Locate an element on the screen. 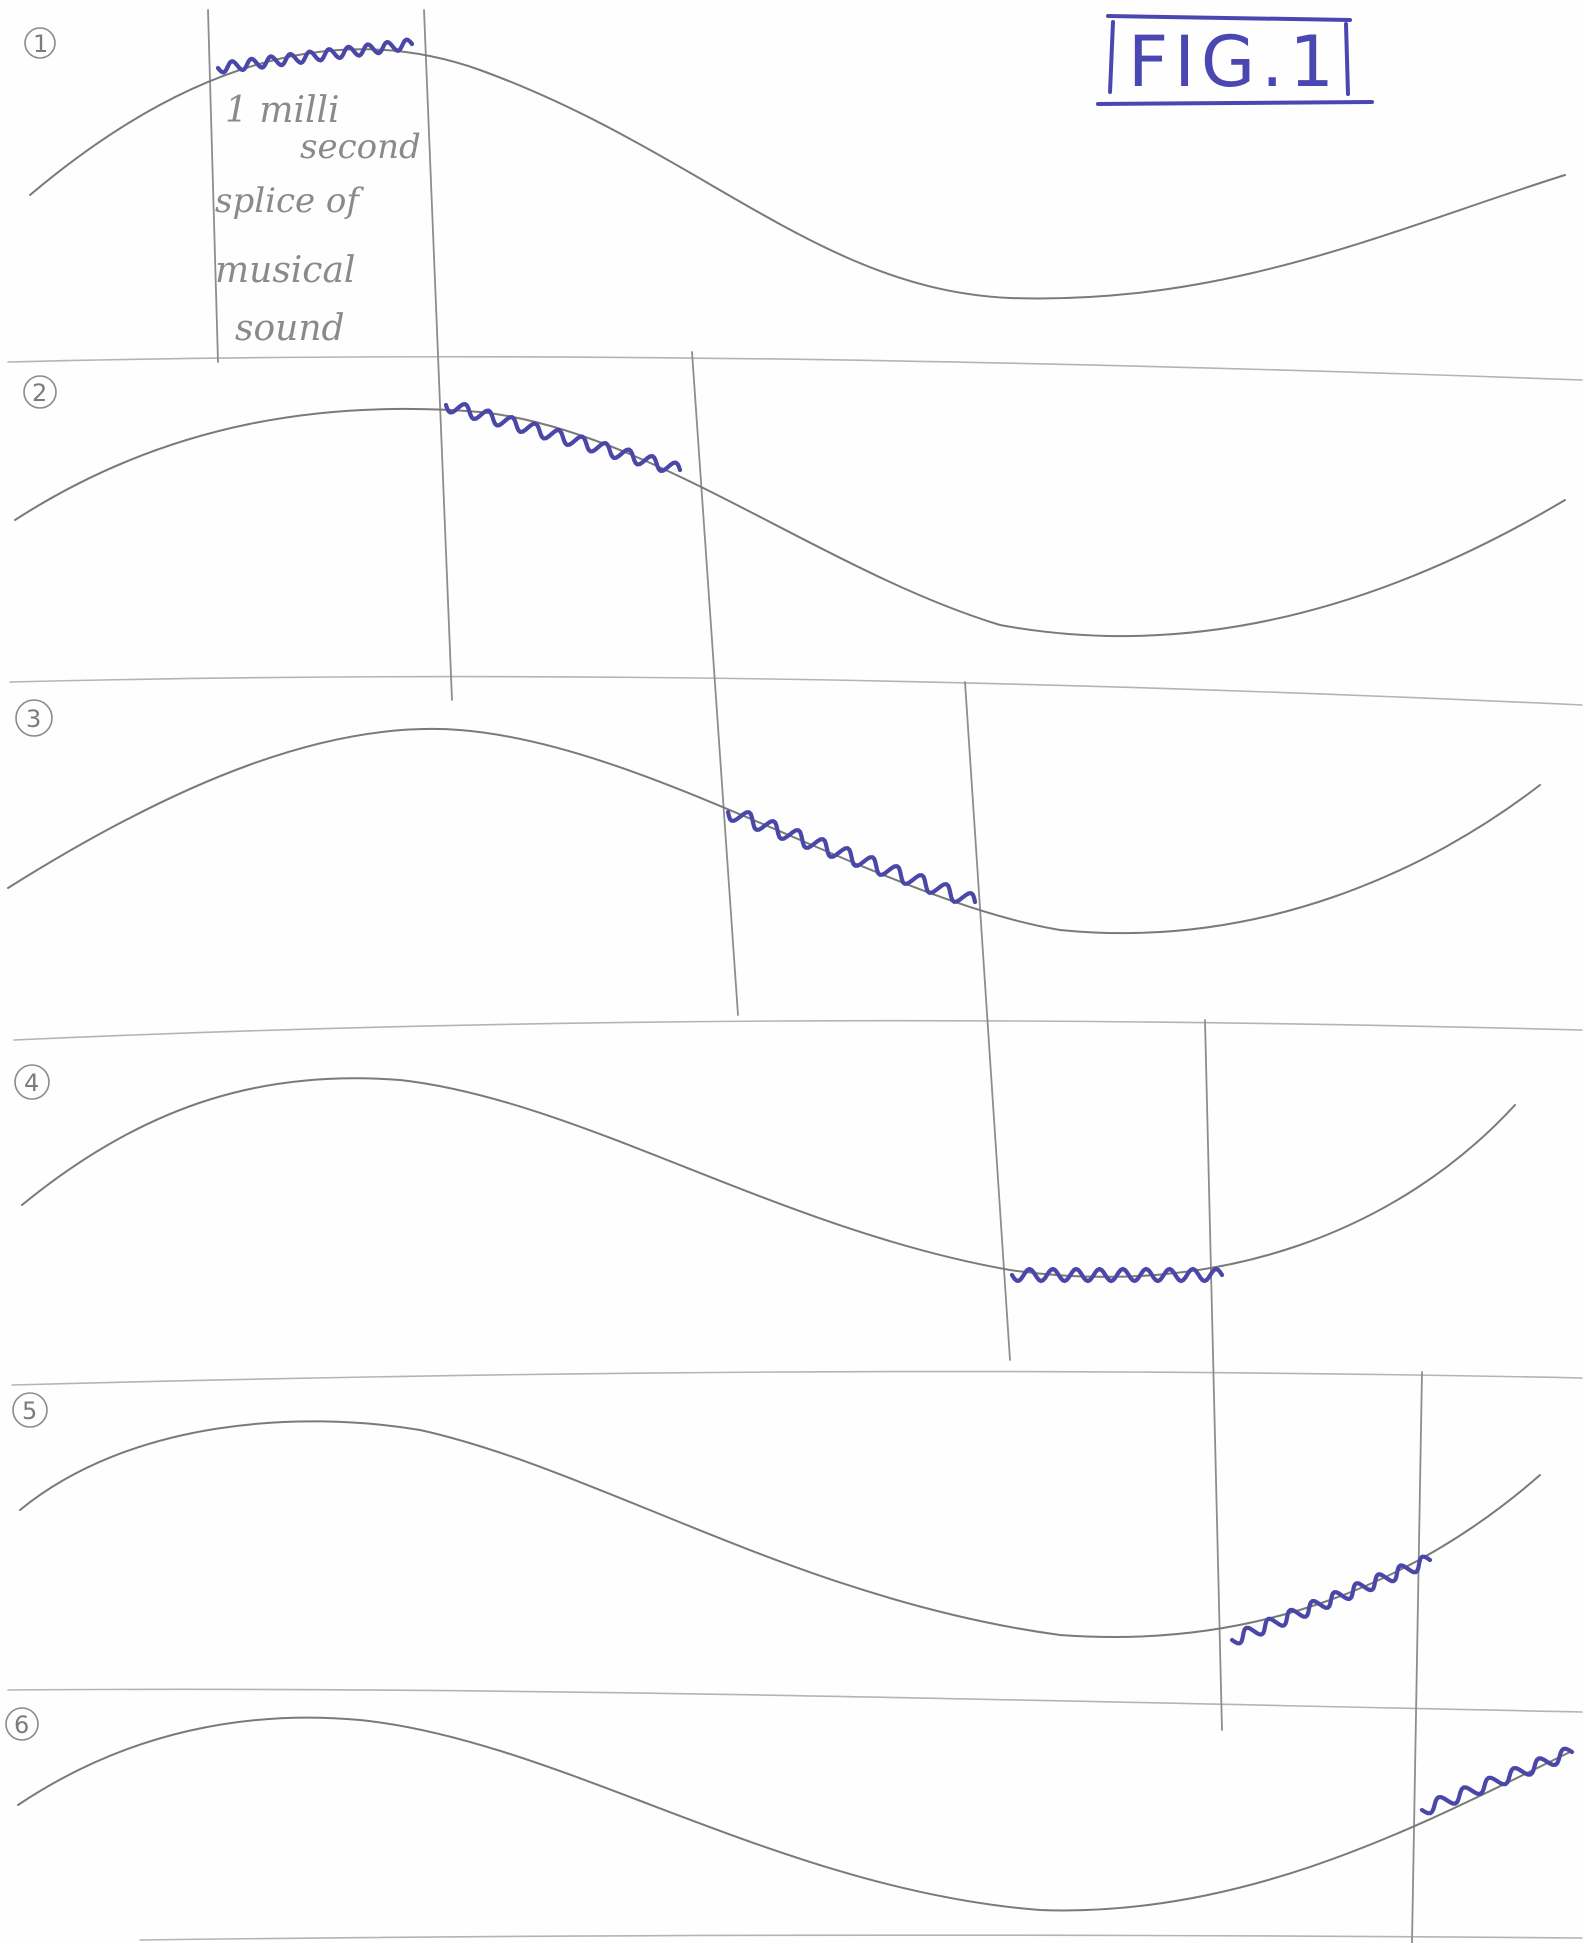  panel-number-3: 3 is located at coordinates (34, 718).